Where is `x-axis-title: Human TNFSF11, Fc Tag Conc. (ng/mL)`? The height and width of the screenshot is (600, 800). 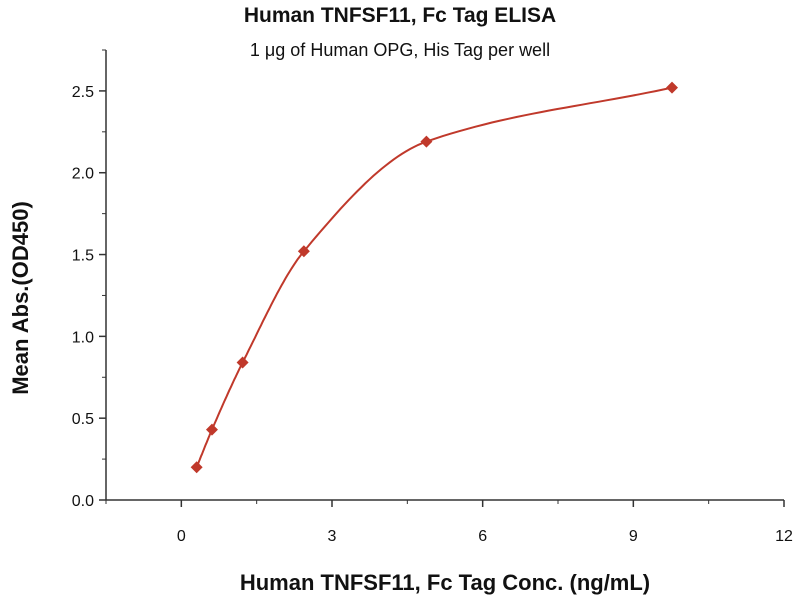
x-axis-title: Human TNFSF11, Fc Tag Conc. (ng/mL) is located at coordinates (445, 582).